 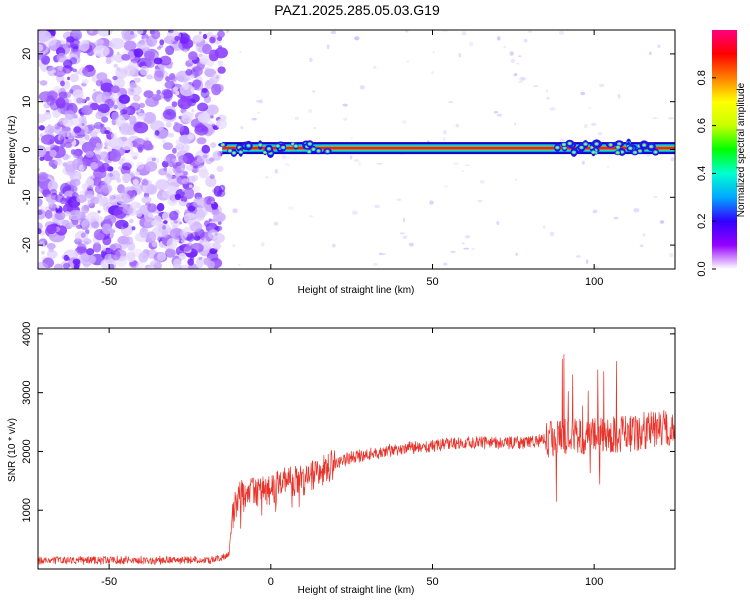 What do you see at coordinates (432, 282) in the screenshot?
I see `x-tick-label: 50` at bounding box center [432, 282].